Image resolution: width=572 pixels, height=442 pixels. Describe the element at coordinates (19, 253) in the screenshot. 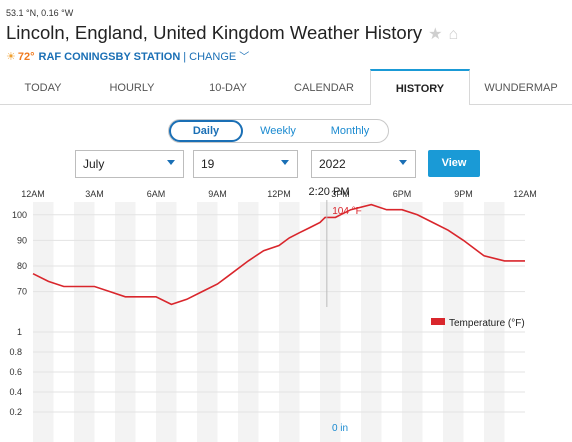

I see `temperature-y-tick-labels: 70 80 90 100` at that location.